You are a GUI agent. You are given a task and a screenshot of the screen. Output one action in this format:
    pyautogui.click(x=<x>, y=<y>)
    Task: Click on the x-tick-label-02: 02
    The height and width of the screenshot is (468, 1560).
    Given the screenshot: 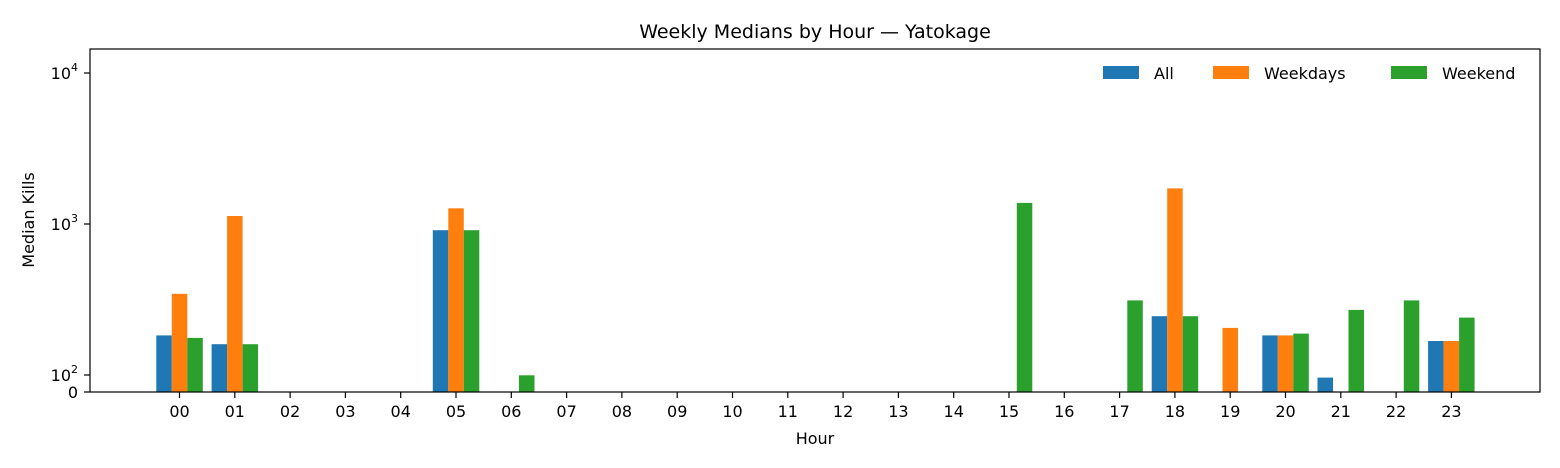 What is the action you would take?
    pyautogui.click(x=290, y=411)
    